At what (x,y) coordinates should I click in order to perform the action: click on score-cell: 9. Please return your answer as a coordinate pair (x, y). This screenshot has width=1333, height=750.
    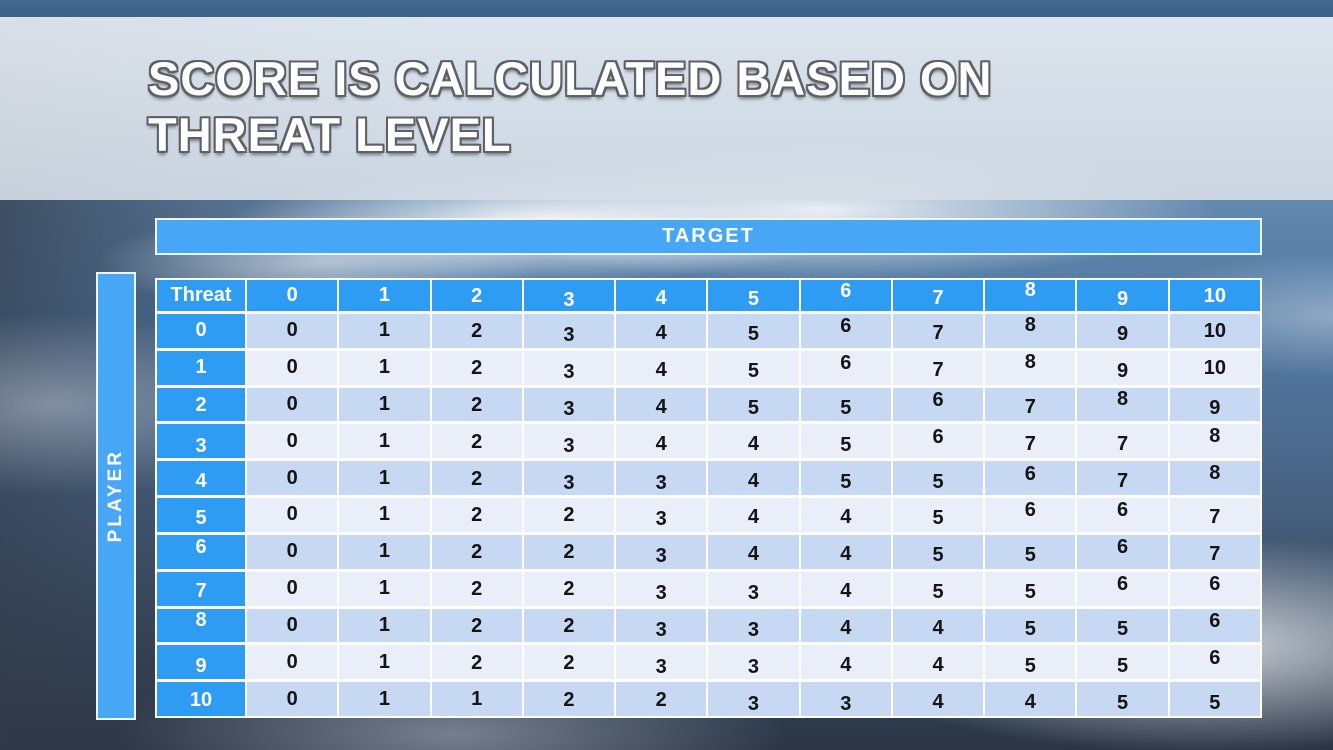
    Looking at the image, I should click on (1122, 331).